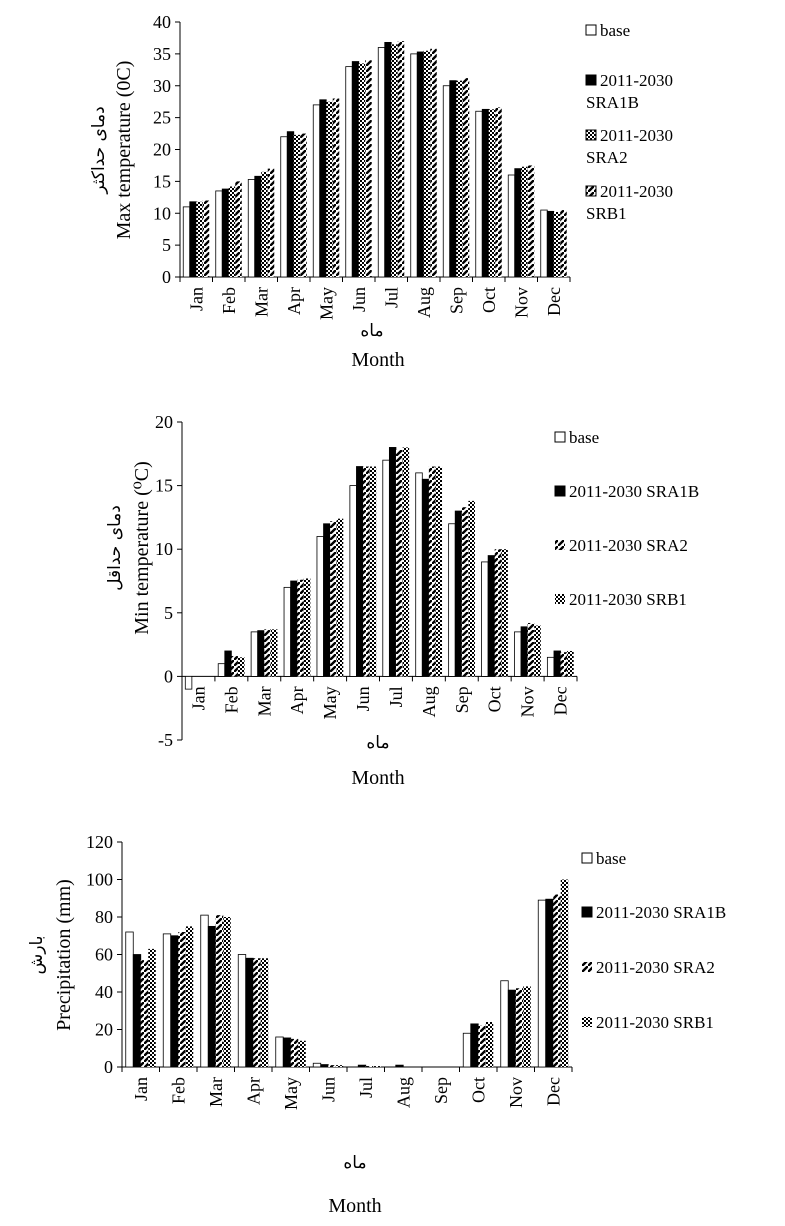 The width and height of the screenshot is (785, 1226). What do you see at coordinates (467, 1050) in the screenshot?
I see `chart3-bar-base-oct` at bounding box center [467, 1050].